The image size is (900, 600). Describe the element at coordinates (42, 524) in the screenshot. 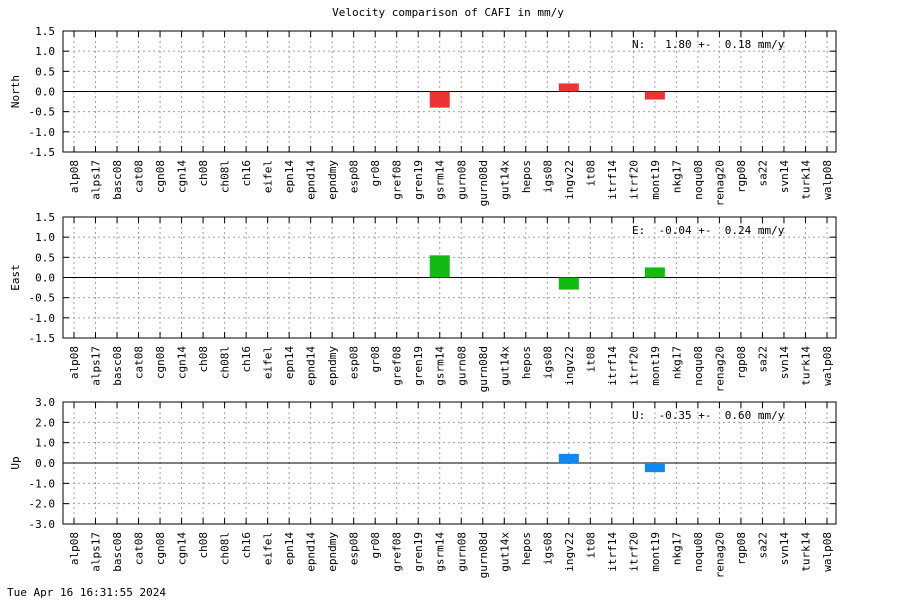

I see `y-tick-label: -3.0` at that location.